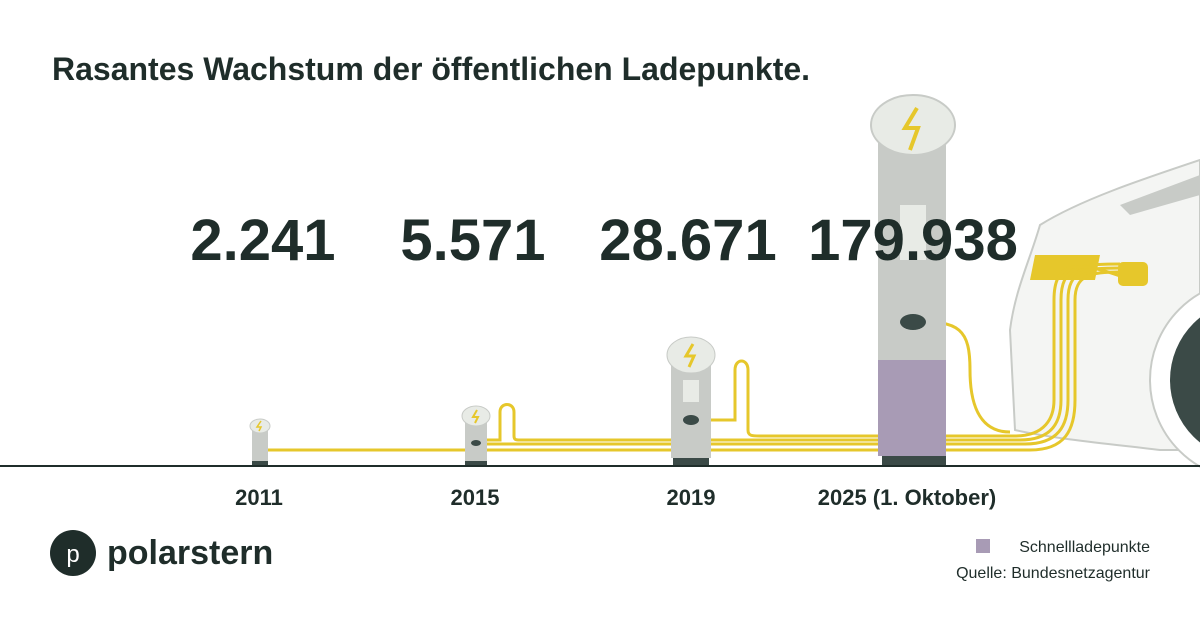  What do you see at coordinates (907, 497) in the screenshot?
I see `year: 2025 (1. Oktober)` at bounding box center [907, 497].